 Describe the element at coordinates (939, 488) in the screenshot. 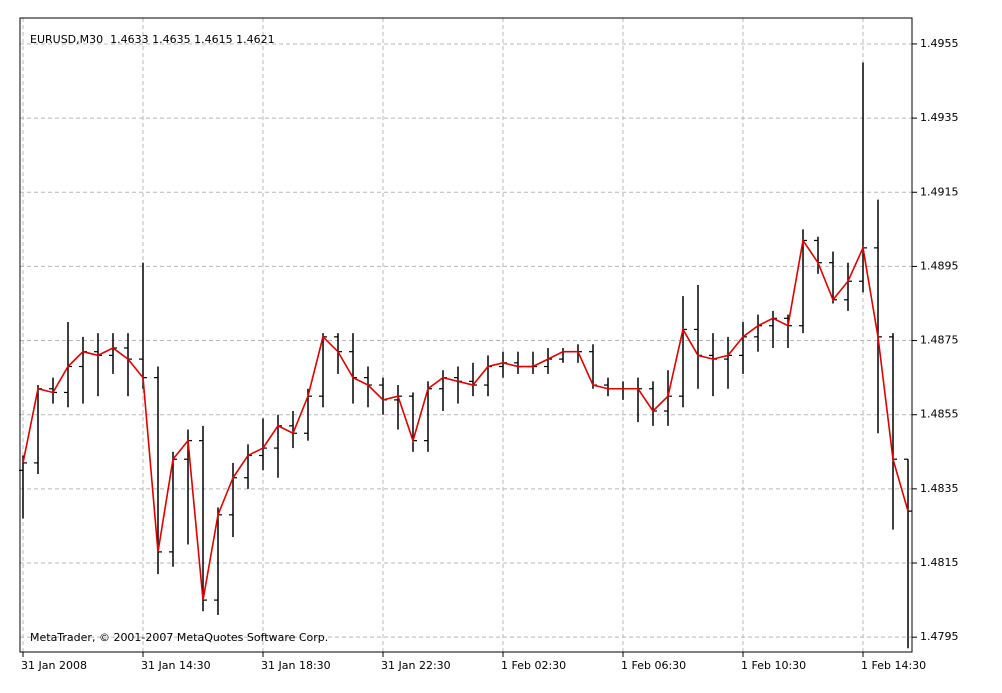

I see `y-tick-label: 1.4835` at that location.